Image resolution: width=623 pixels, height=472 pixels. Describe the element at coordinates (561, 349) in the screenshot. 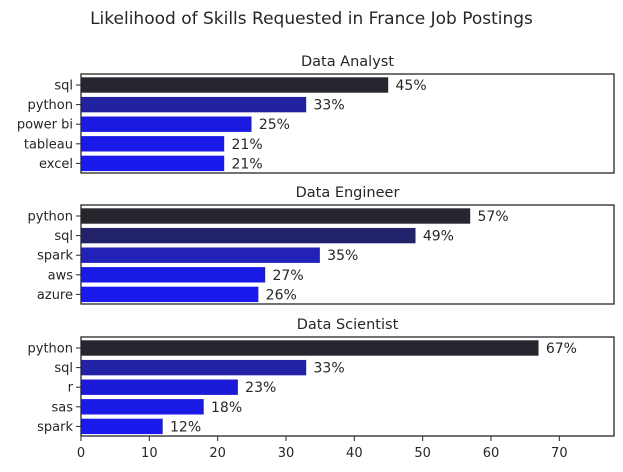

I see `data-label: 67%` at that location.